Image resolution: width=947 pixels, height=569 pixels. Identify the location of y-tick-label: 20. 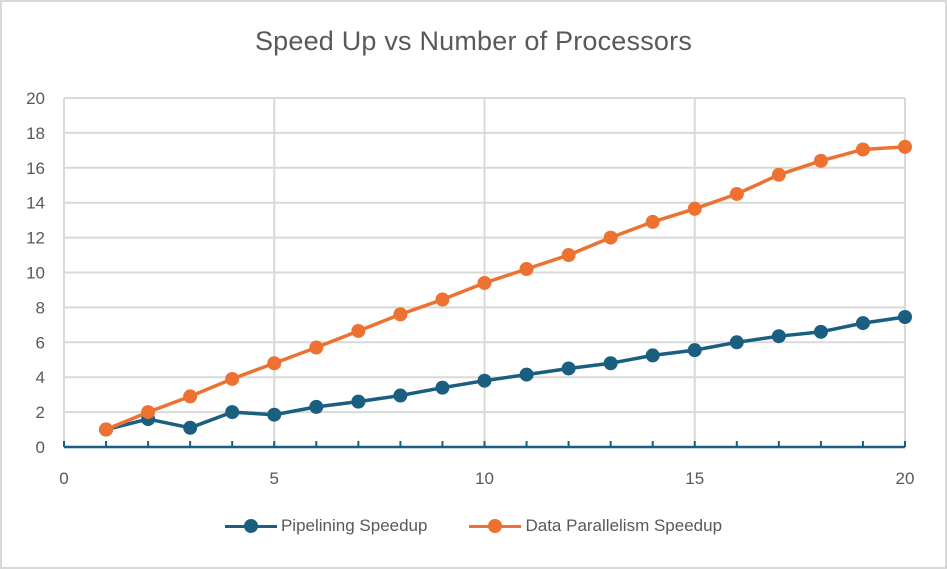
(35, 98).